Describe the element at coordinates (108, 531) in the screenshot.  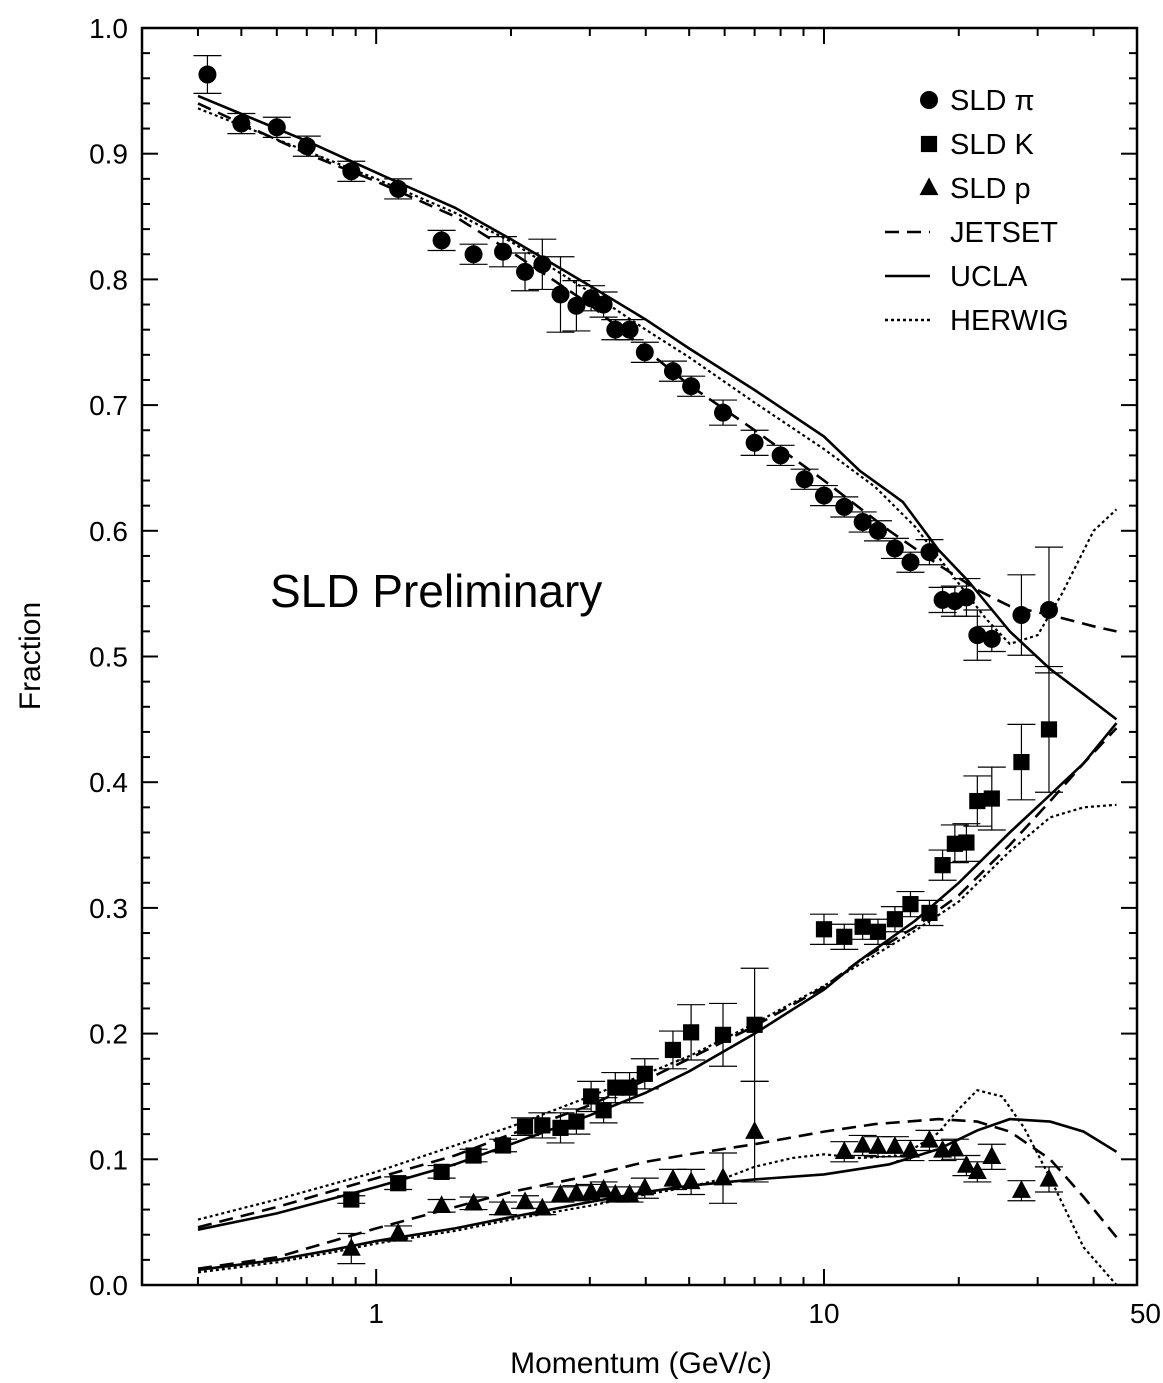
I see `y-tick-label: 0.6` at that location.